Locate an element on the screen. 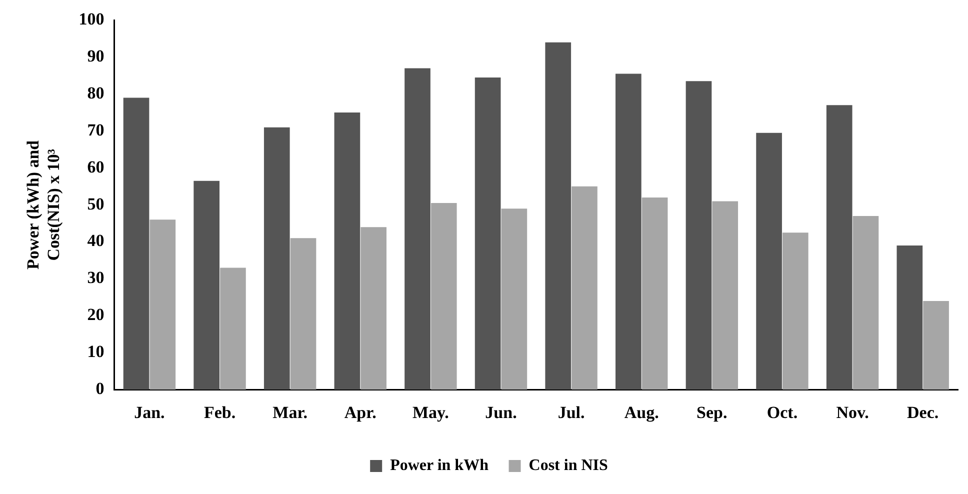 The image size is (968, 494). y-tick-label: 40 is located at coordinates (95, 240).